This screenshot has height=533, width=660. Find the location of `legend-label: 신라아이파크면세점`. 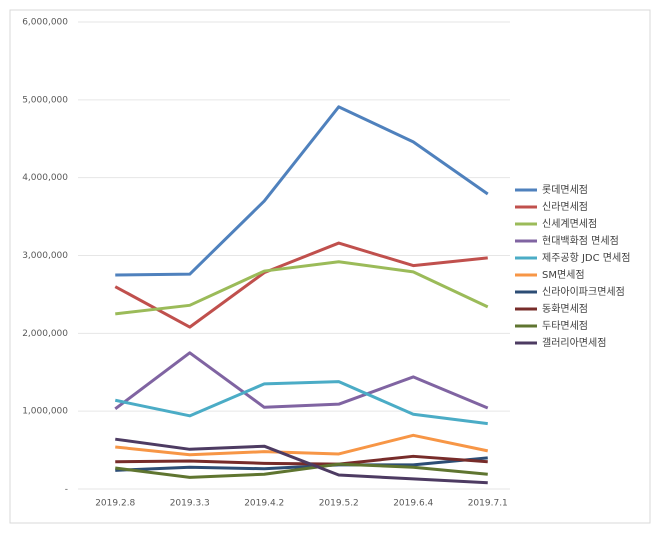

legend-label: 신라아이파크면세점 is located at coordinates (583, 292).